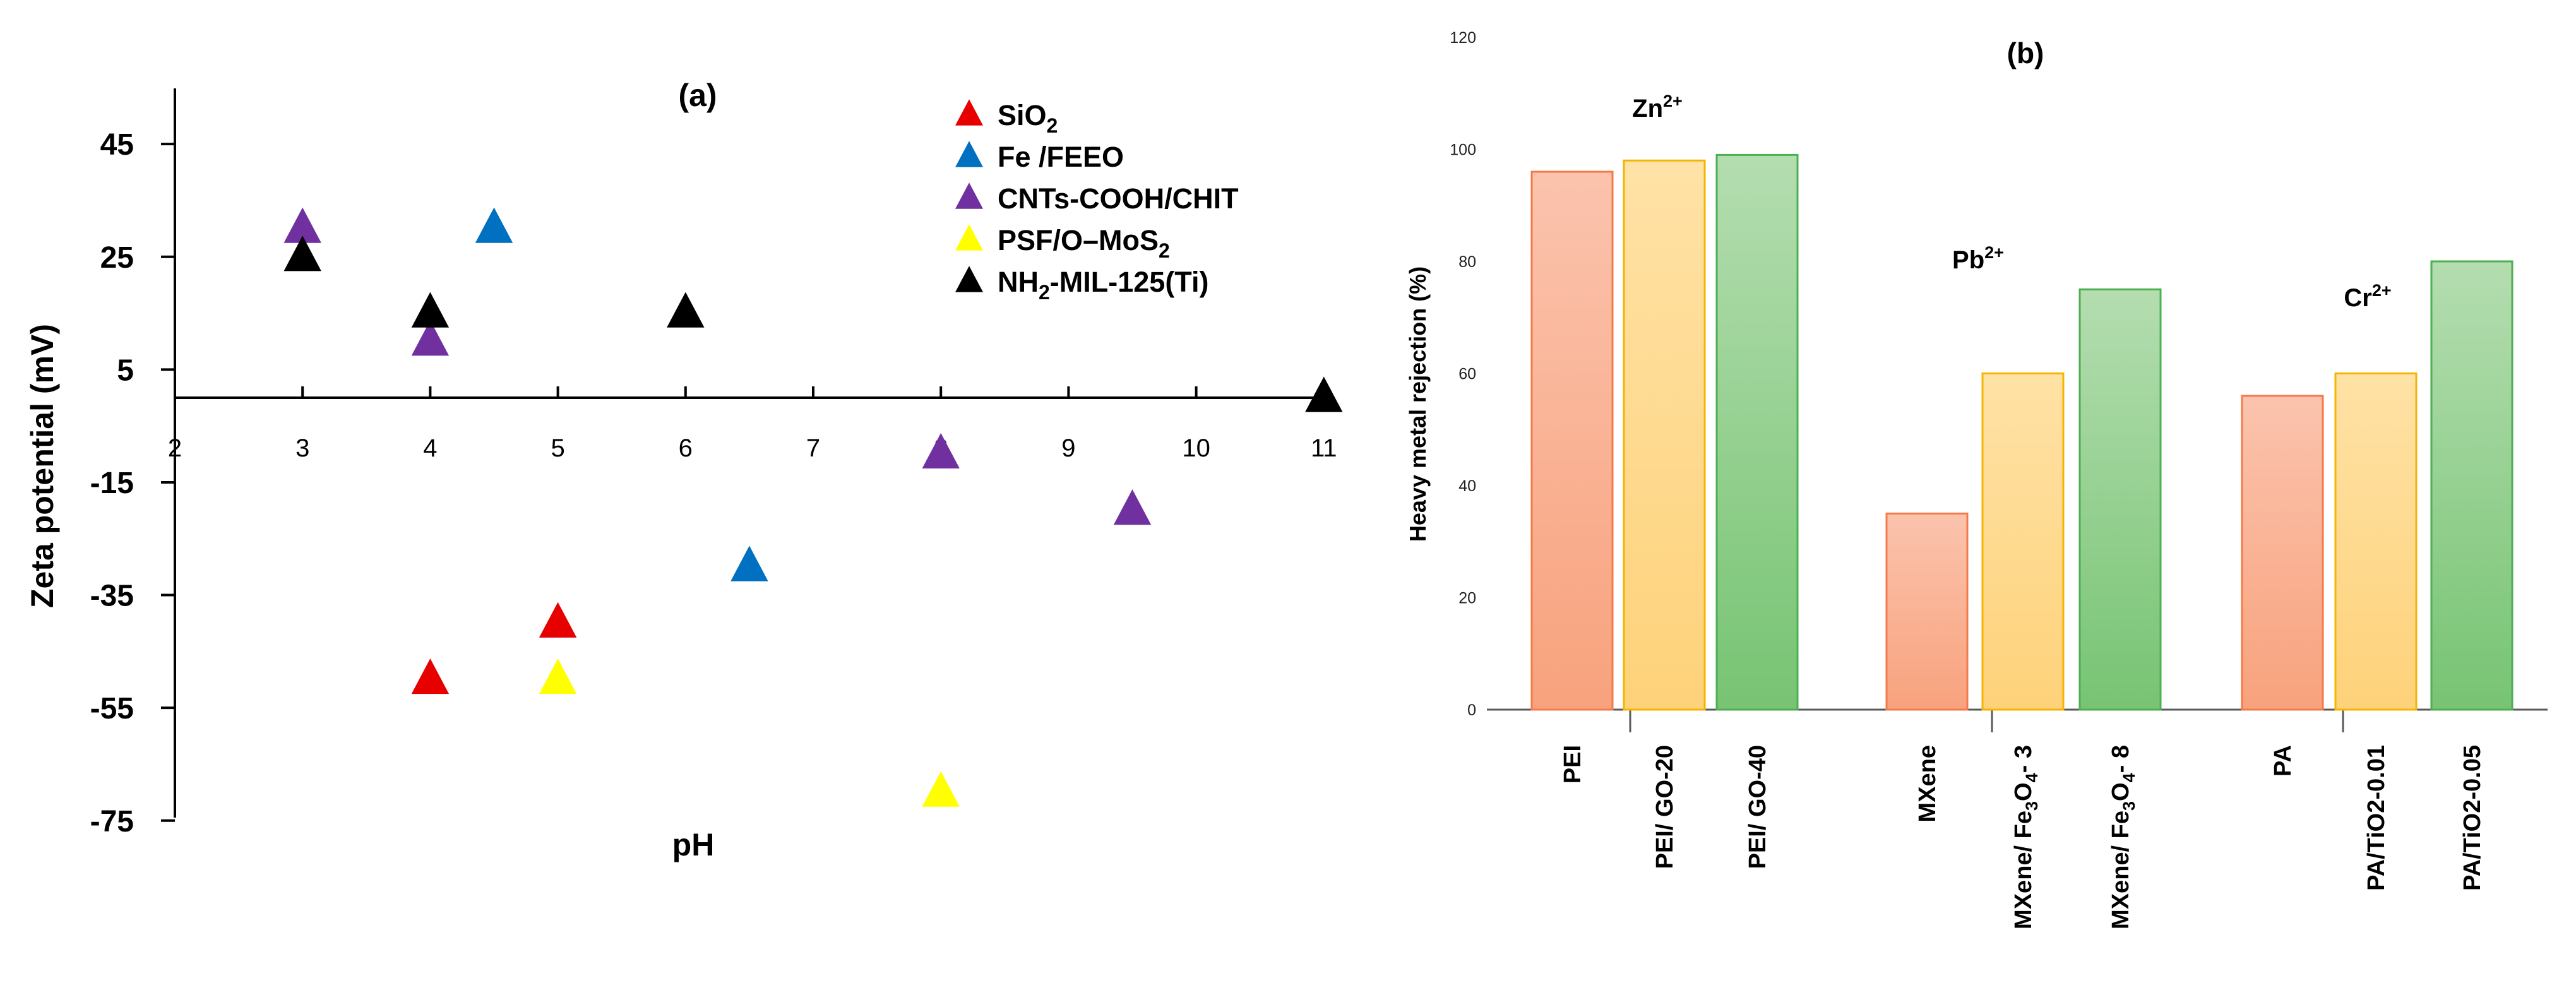 The height and width of the screenshot is (995, 2576). I want to click on bar-label: MXene/ Fe3O4- 8, so click(2123, 837).